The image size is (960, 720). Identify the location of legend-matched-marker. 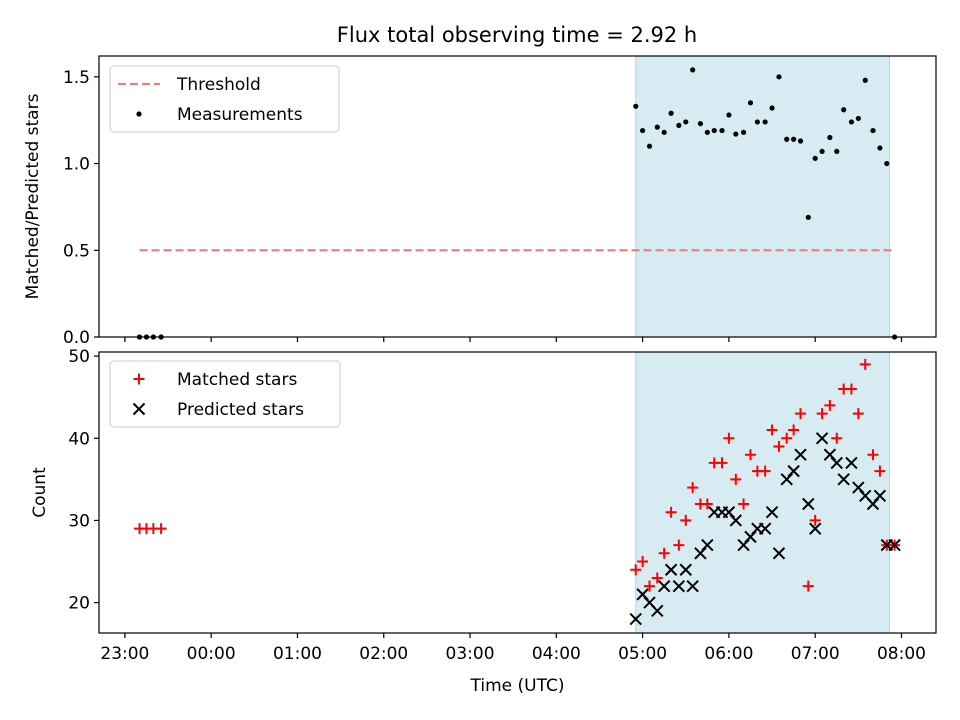
(139, 379).